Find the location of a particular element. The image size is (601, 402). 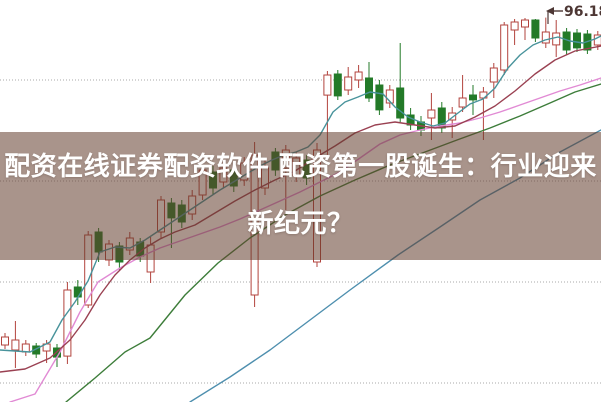

headline-line-2: 新纪元？ is located at coordinates (300, 224).